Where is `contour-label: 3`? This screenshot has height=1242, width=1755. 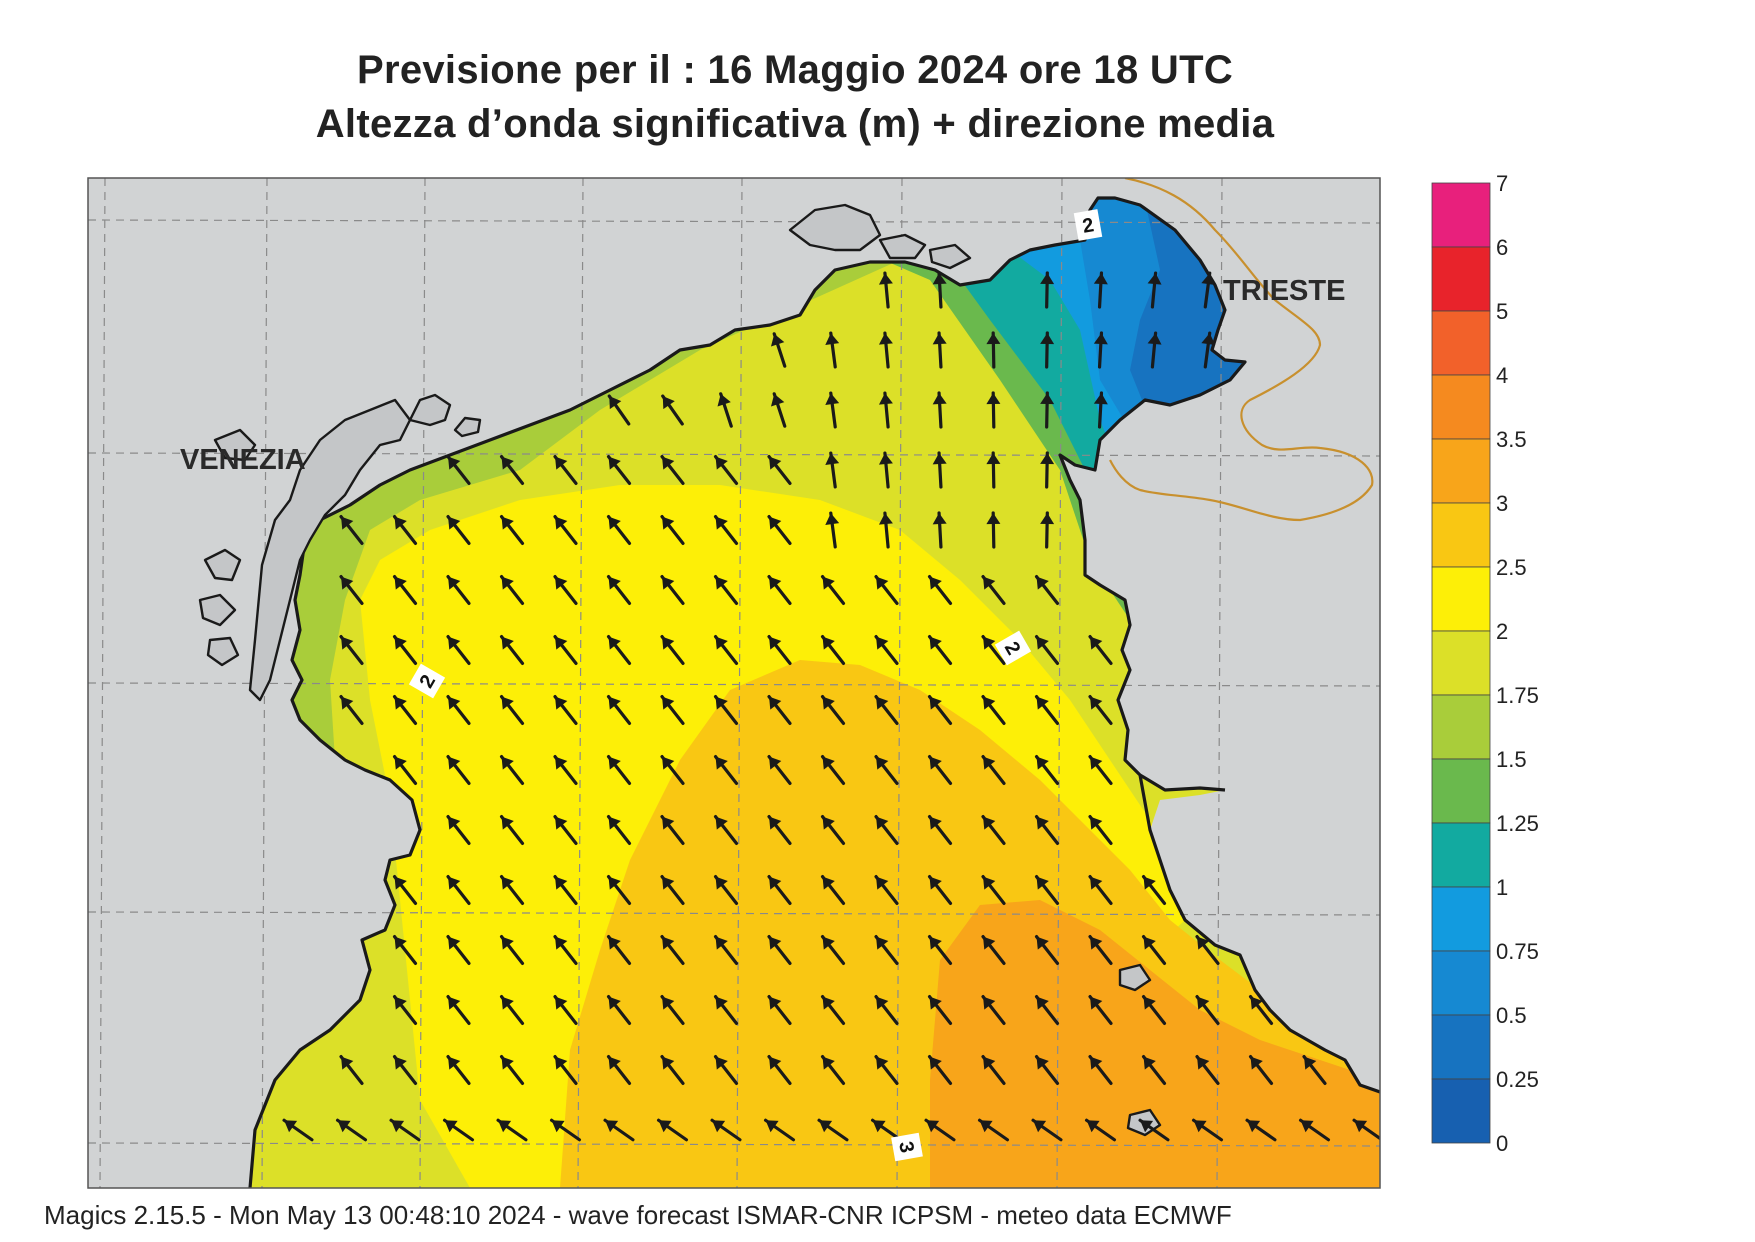 contour-label: 3 is located at coordinates (906, 1147).